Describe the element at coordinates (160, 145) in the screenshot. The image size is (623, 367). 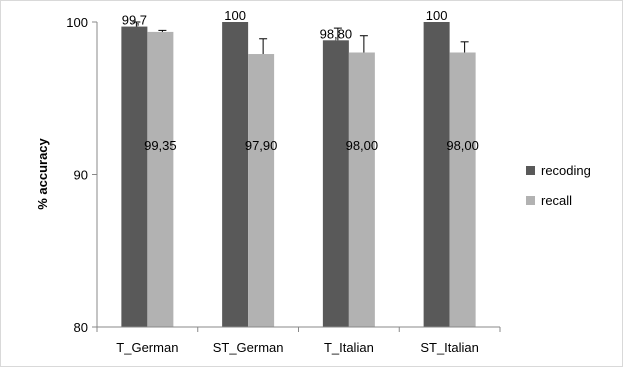
I see `data-label-recall: 99,35` at that location.